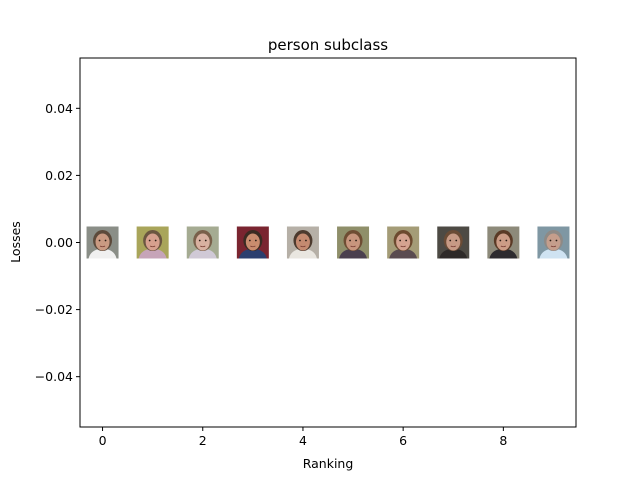 This screenshot has width=640, height=480. Describe the element at coordinates (15, 242) in the screenshot. I see `y-axis-label: Losses` at that location.